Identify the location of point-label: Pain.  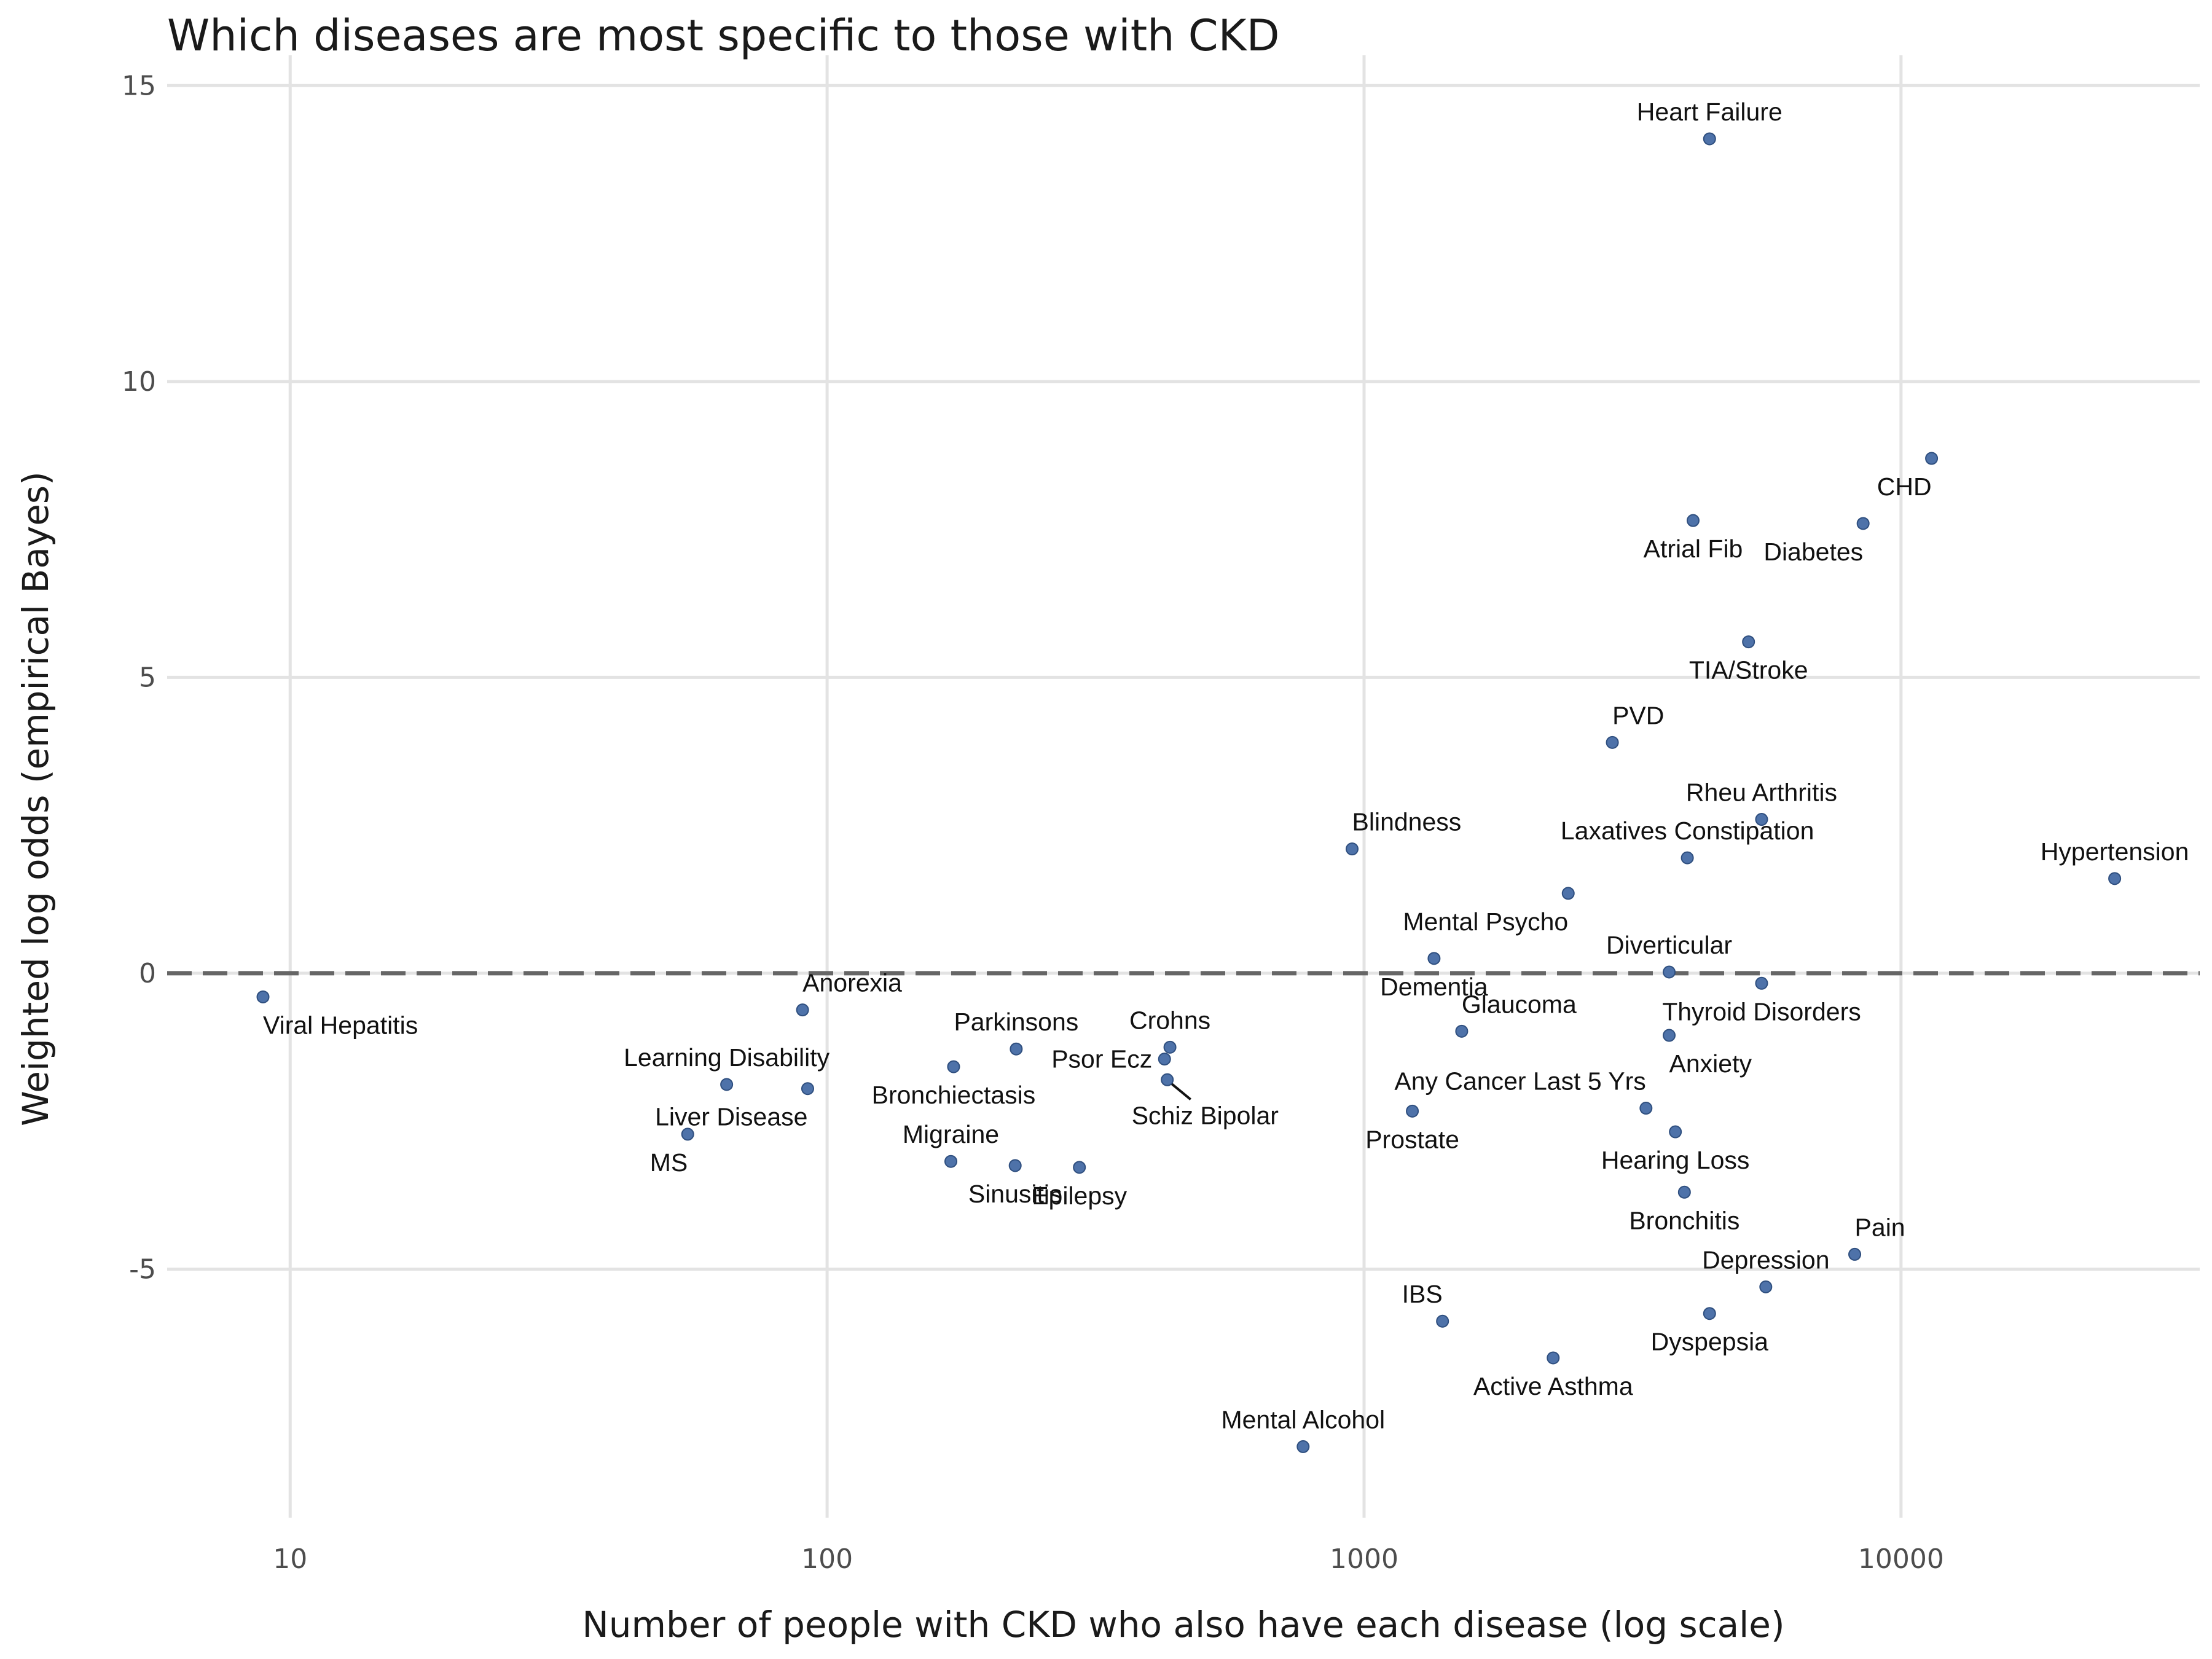
(1880, 1227).